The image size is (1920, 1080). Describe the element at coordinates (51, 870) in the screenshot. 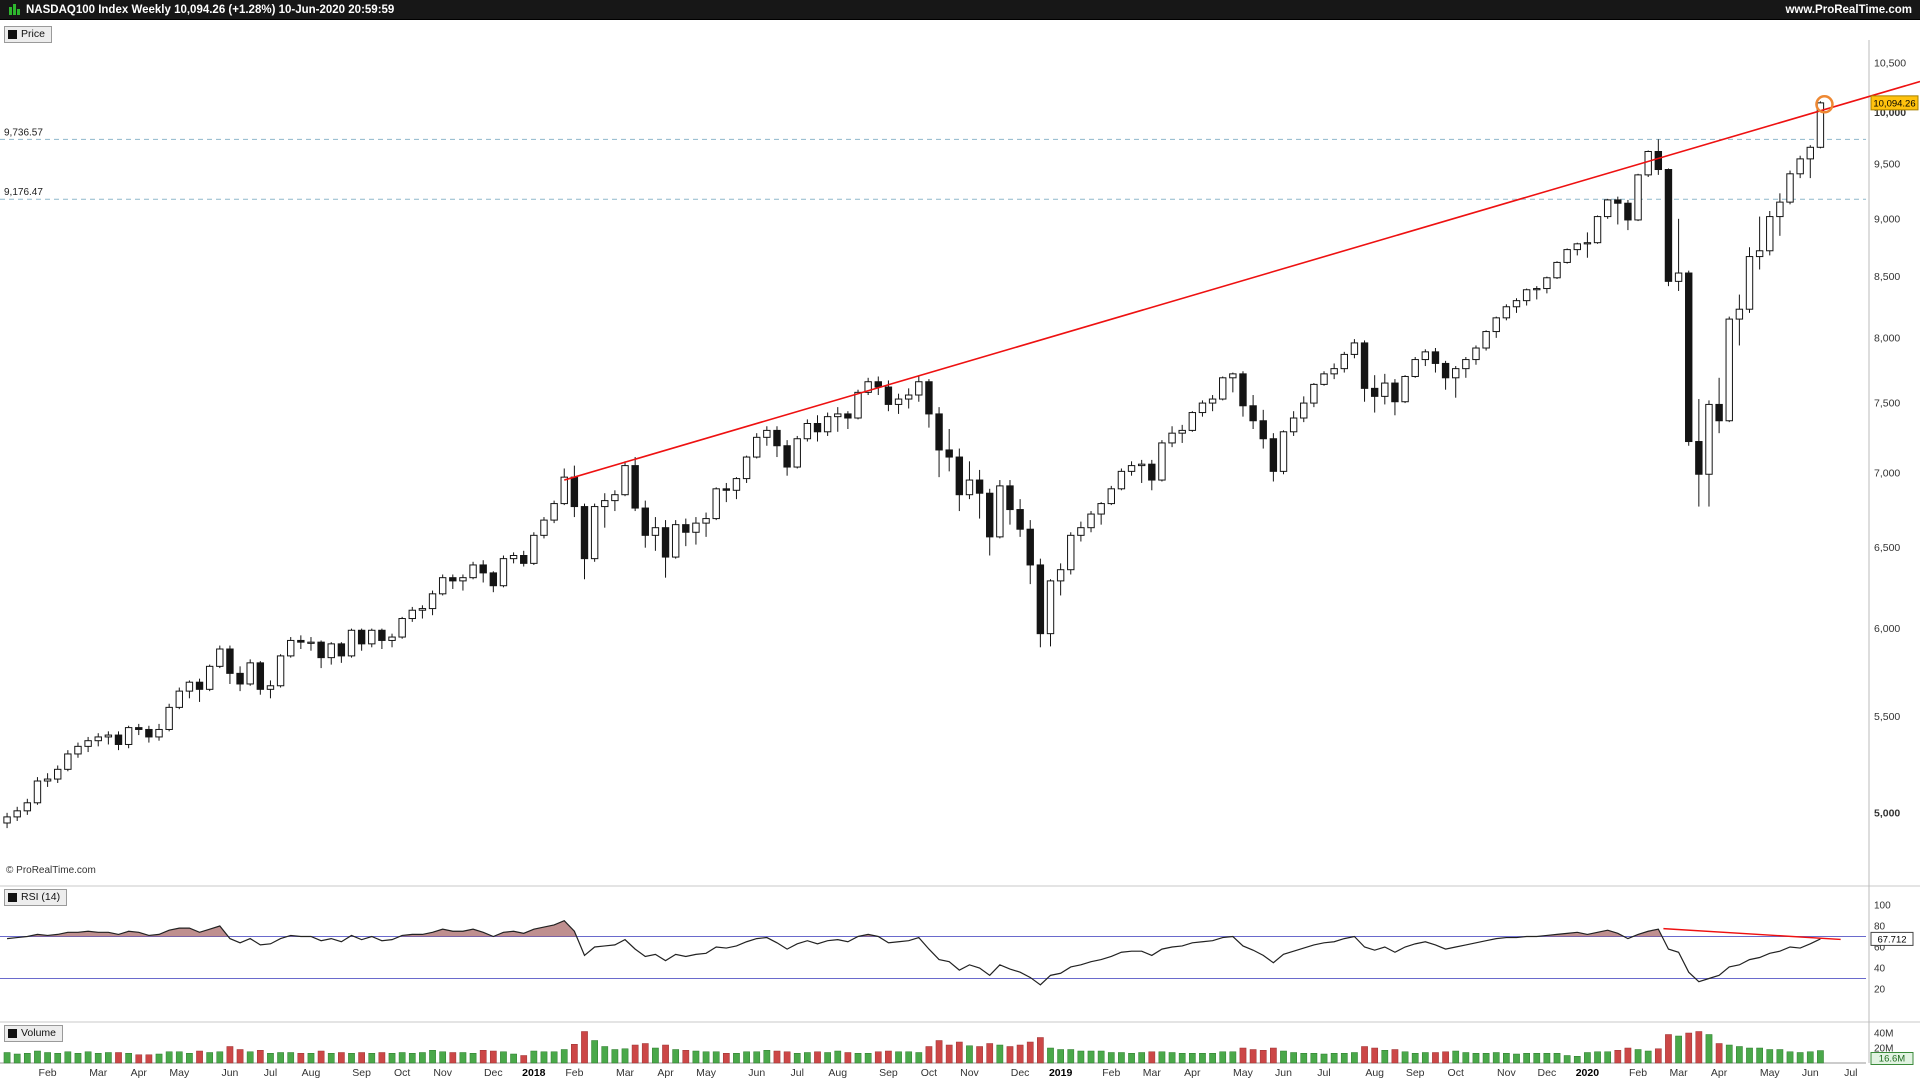

I see `copyright-watermark: © ProRealTime.com` at that location.